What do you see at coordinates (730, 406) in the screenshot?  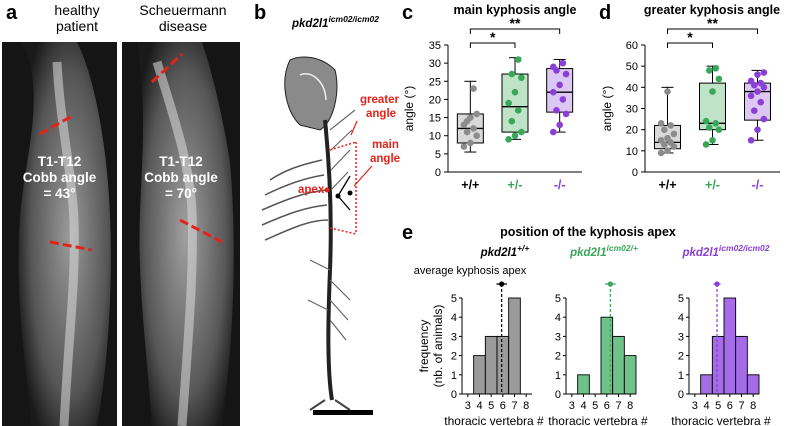 I see `chart-e3-xtick-label: 6` at bounding box center [730, 406].